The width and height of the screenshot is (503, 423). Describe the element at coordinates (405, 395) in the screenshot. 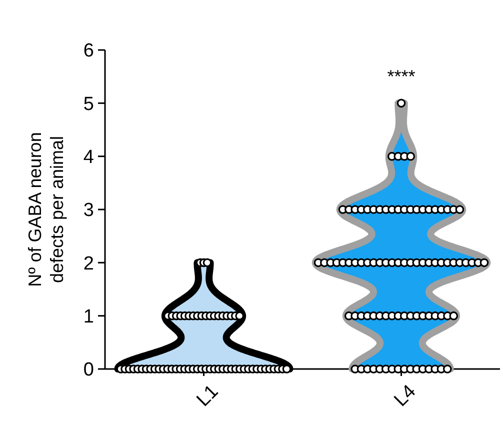

I see `x-tick-label: L4` at that location.